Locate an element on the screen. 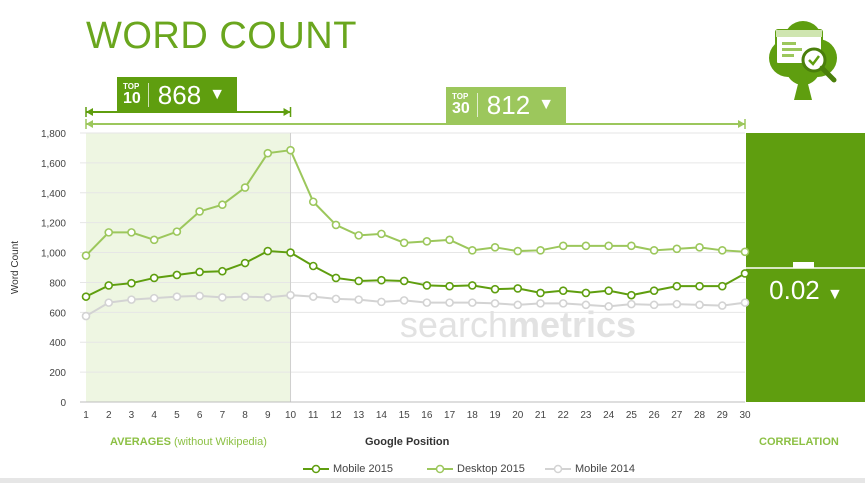  y-tick-label: 1,200 is located at coordinates (53, 224).